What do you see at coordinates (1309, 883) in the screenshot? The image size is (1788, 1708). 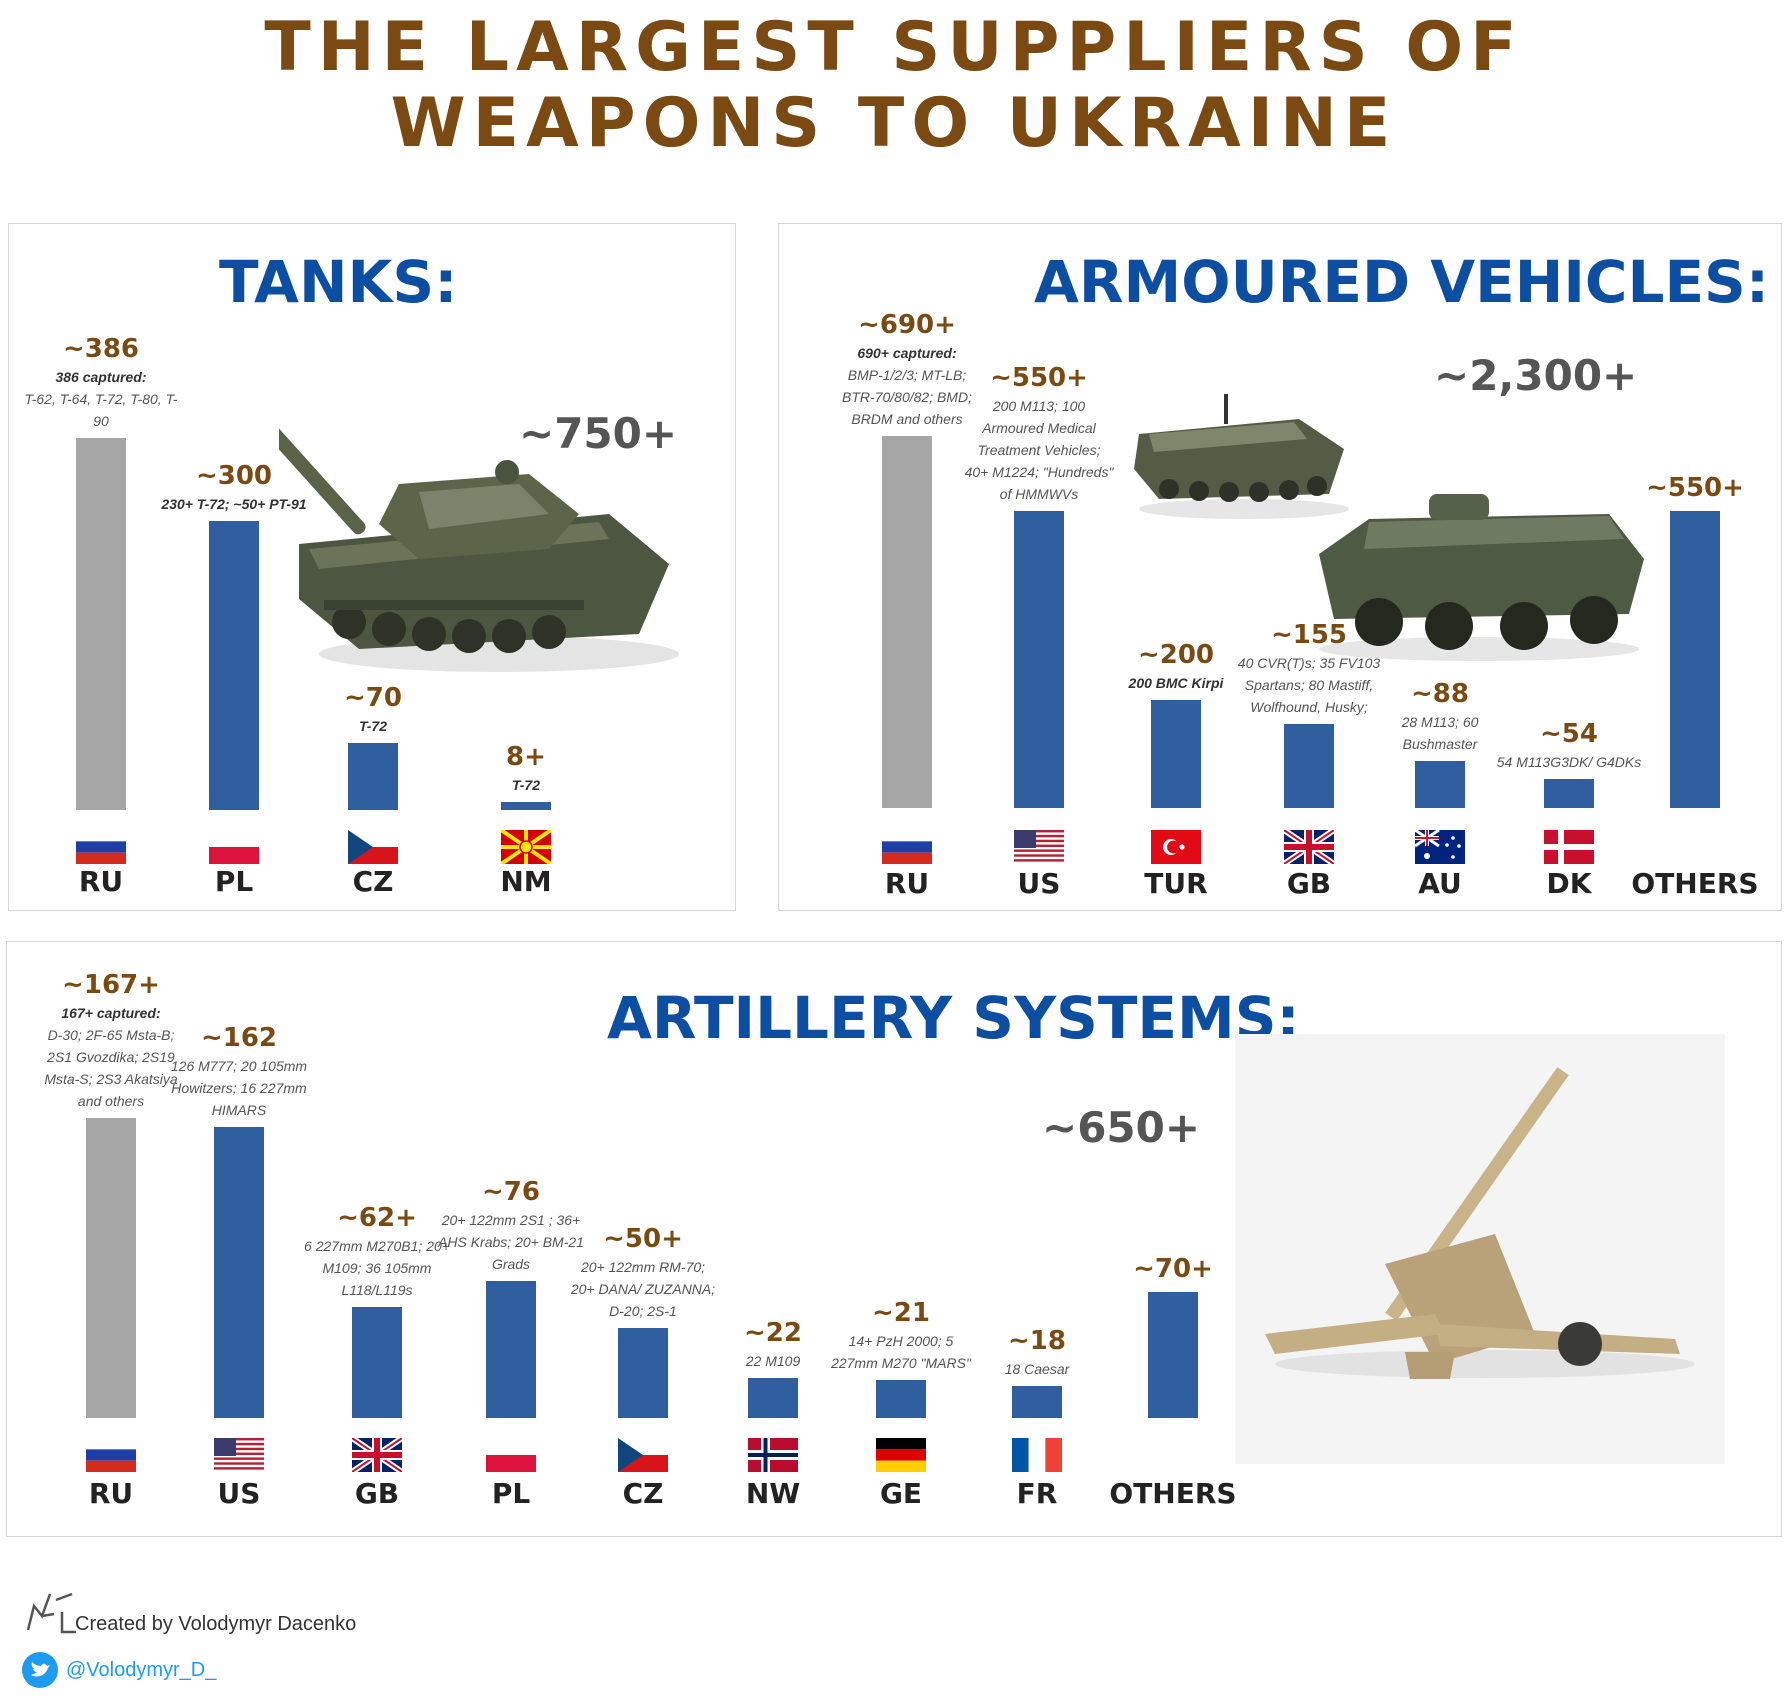 I see `country-label-gb: GB` at bounding box center [1309, 883].